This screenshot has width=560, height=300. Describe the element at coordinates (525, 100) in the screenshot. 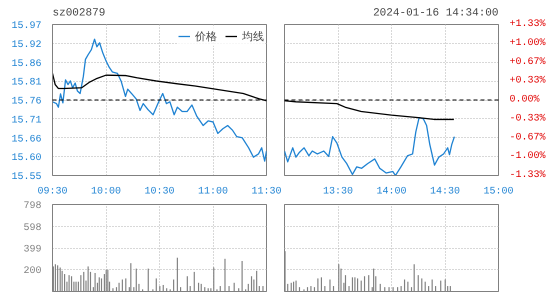

I see `text: 0.00%` at that location.